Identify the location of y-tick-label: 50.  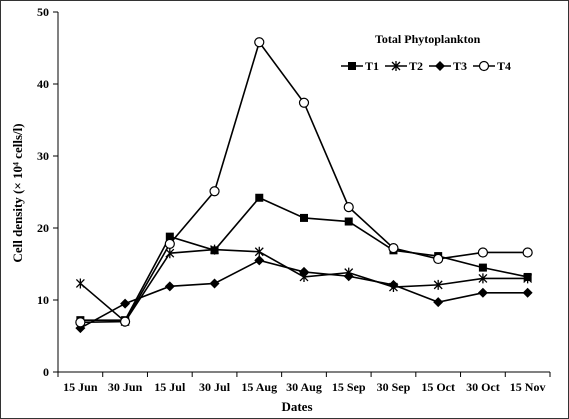
(43, 12).